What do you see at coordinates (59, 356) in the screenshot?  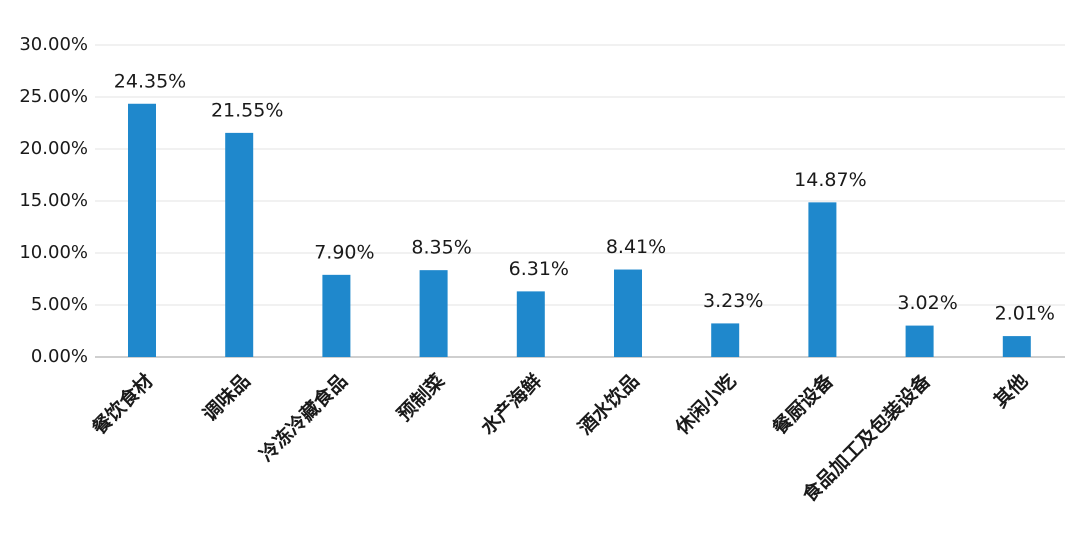 I see `y-tick-label: 0.00%` at bounding box center [59, 356].